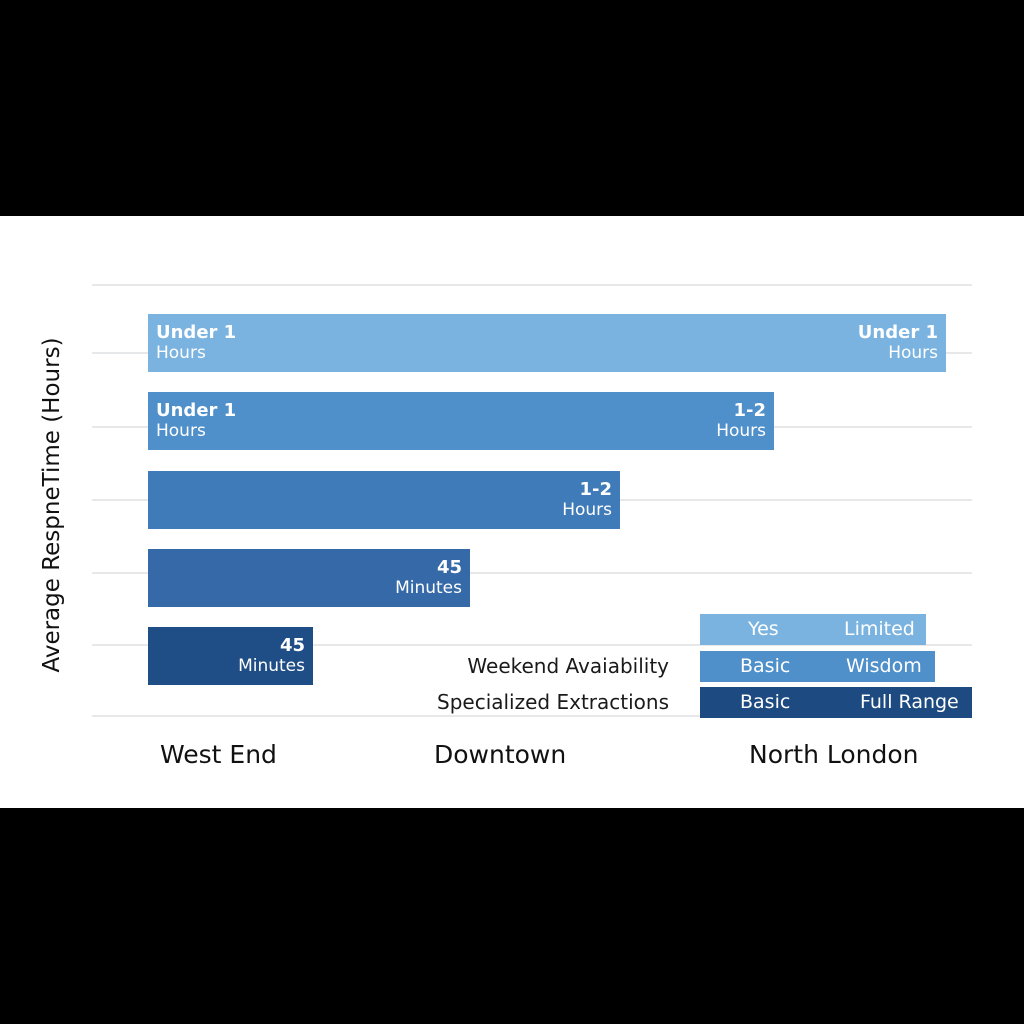 The width and height of the screenshot is (1024, 1024). Describe the element at coordinates (553, 702) in the screenshot. I see `table-row-label: Specialized Extractions` at that location.